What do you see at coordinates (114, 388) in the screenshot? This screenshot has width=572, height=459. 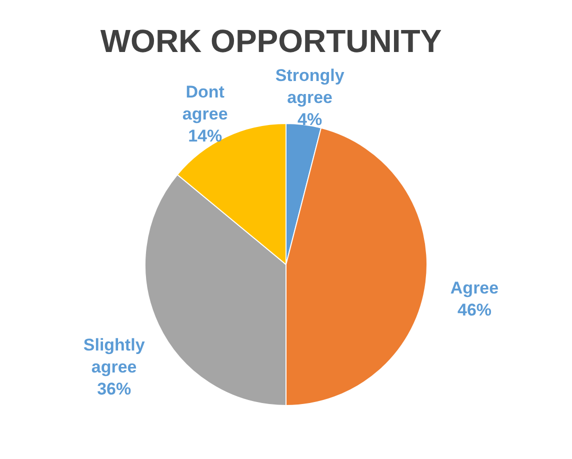 I see `data-label: 36%` at bounding box center [114, 388].